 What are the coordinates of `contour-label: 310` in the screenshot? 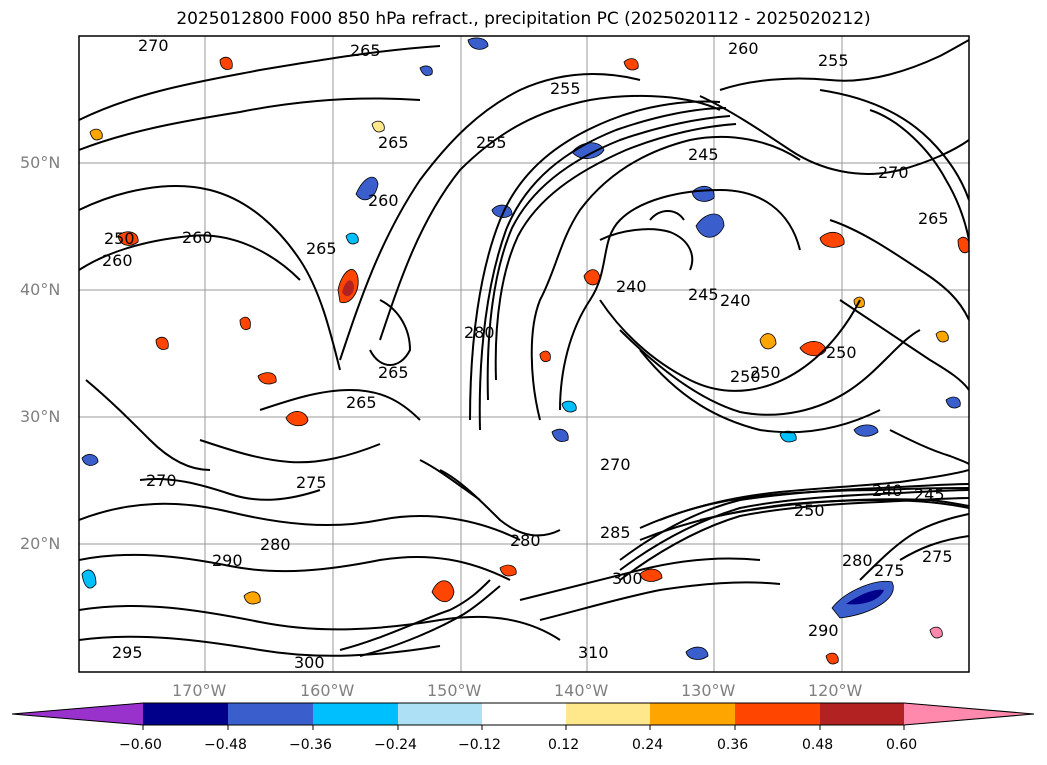 It's located at (593, 652).